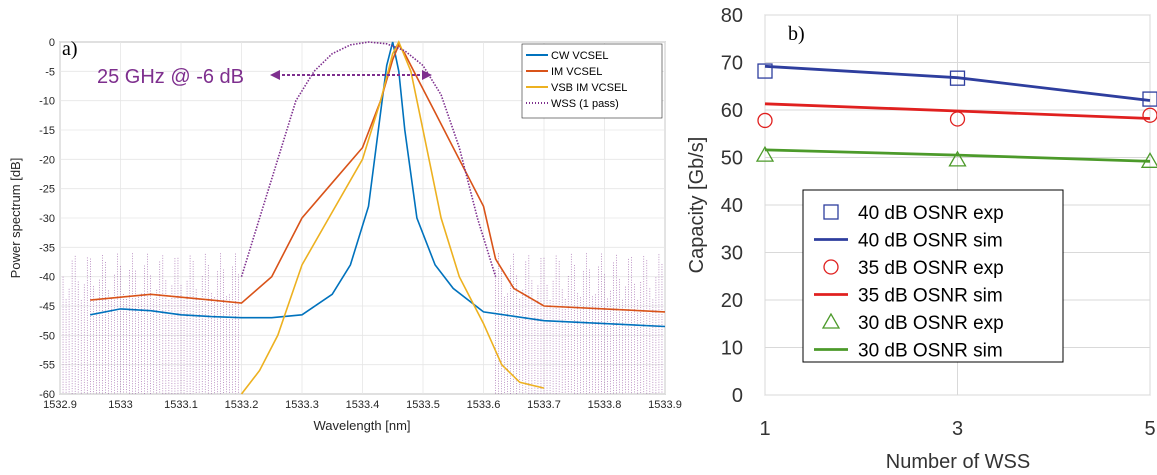 The image size is (1157, 475). I want to click on arrow-head-left, so click(275, 75).